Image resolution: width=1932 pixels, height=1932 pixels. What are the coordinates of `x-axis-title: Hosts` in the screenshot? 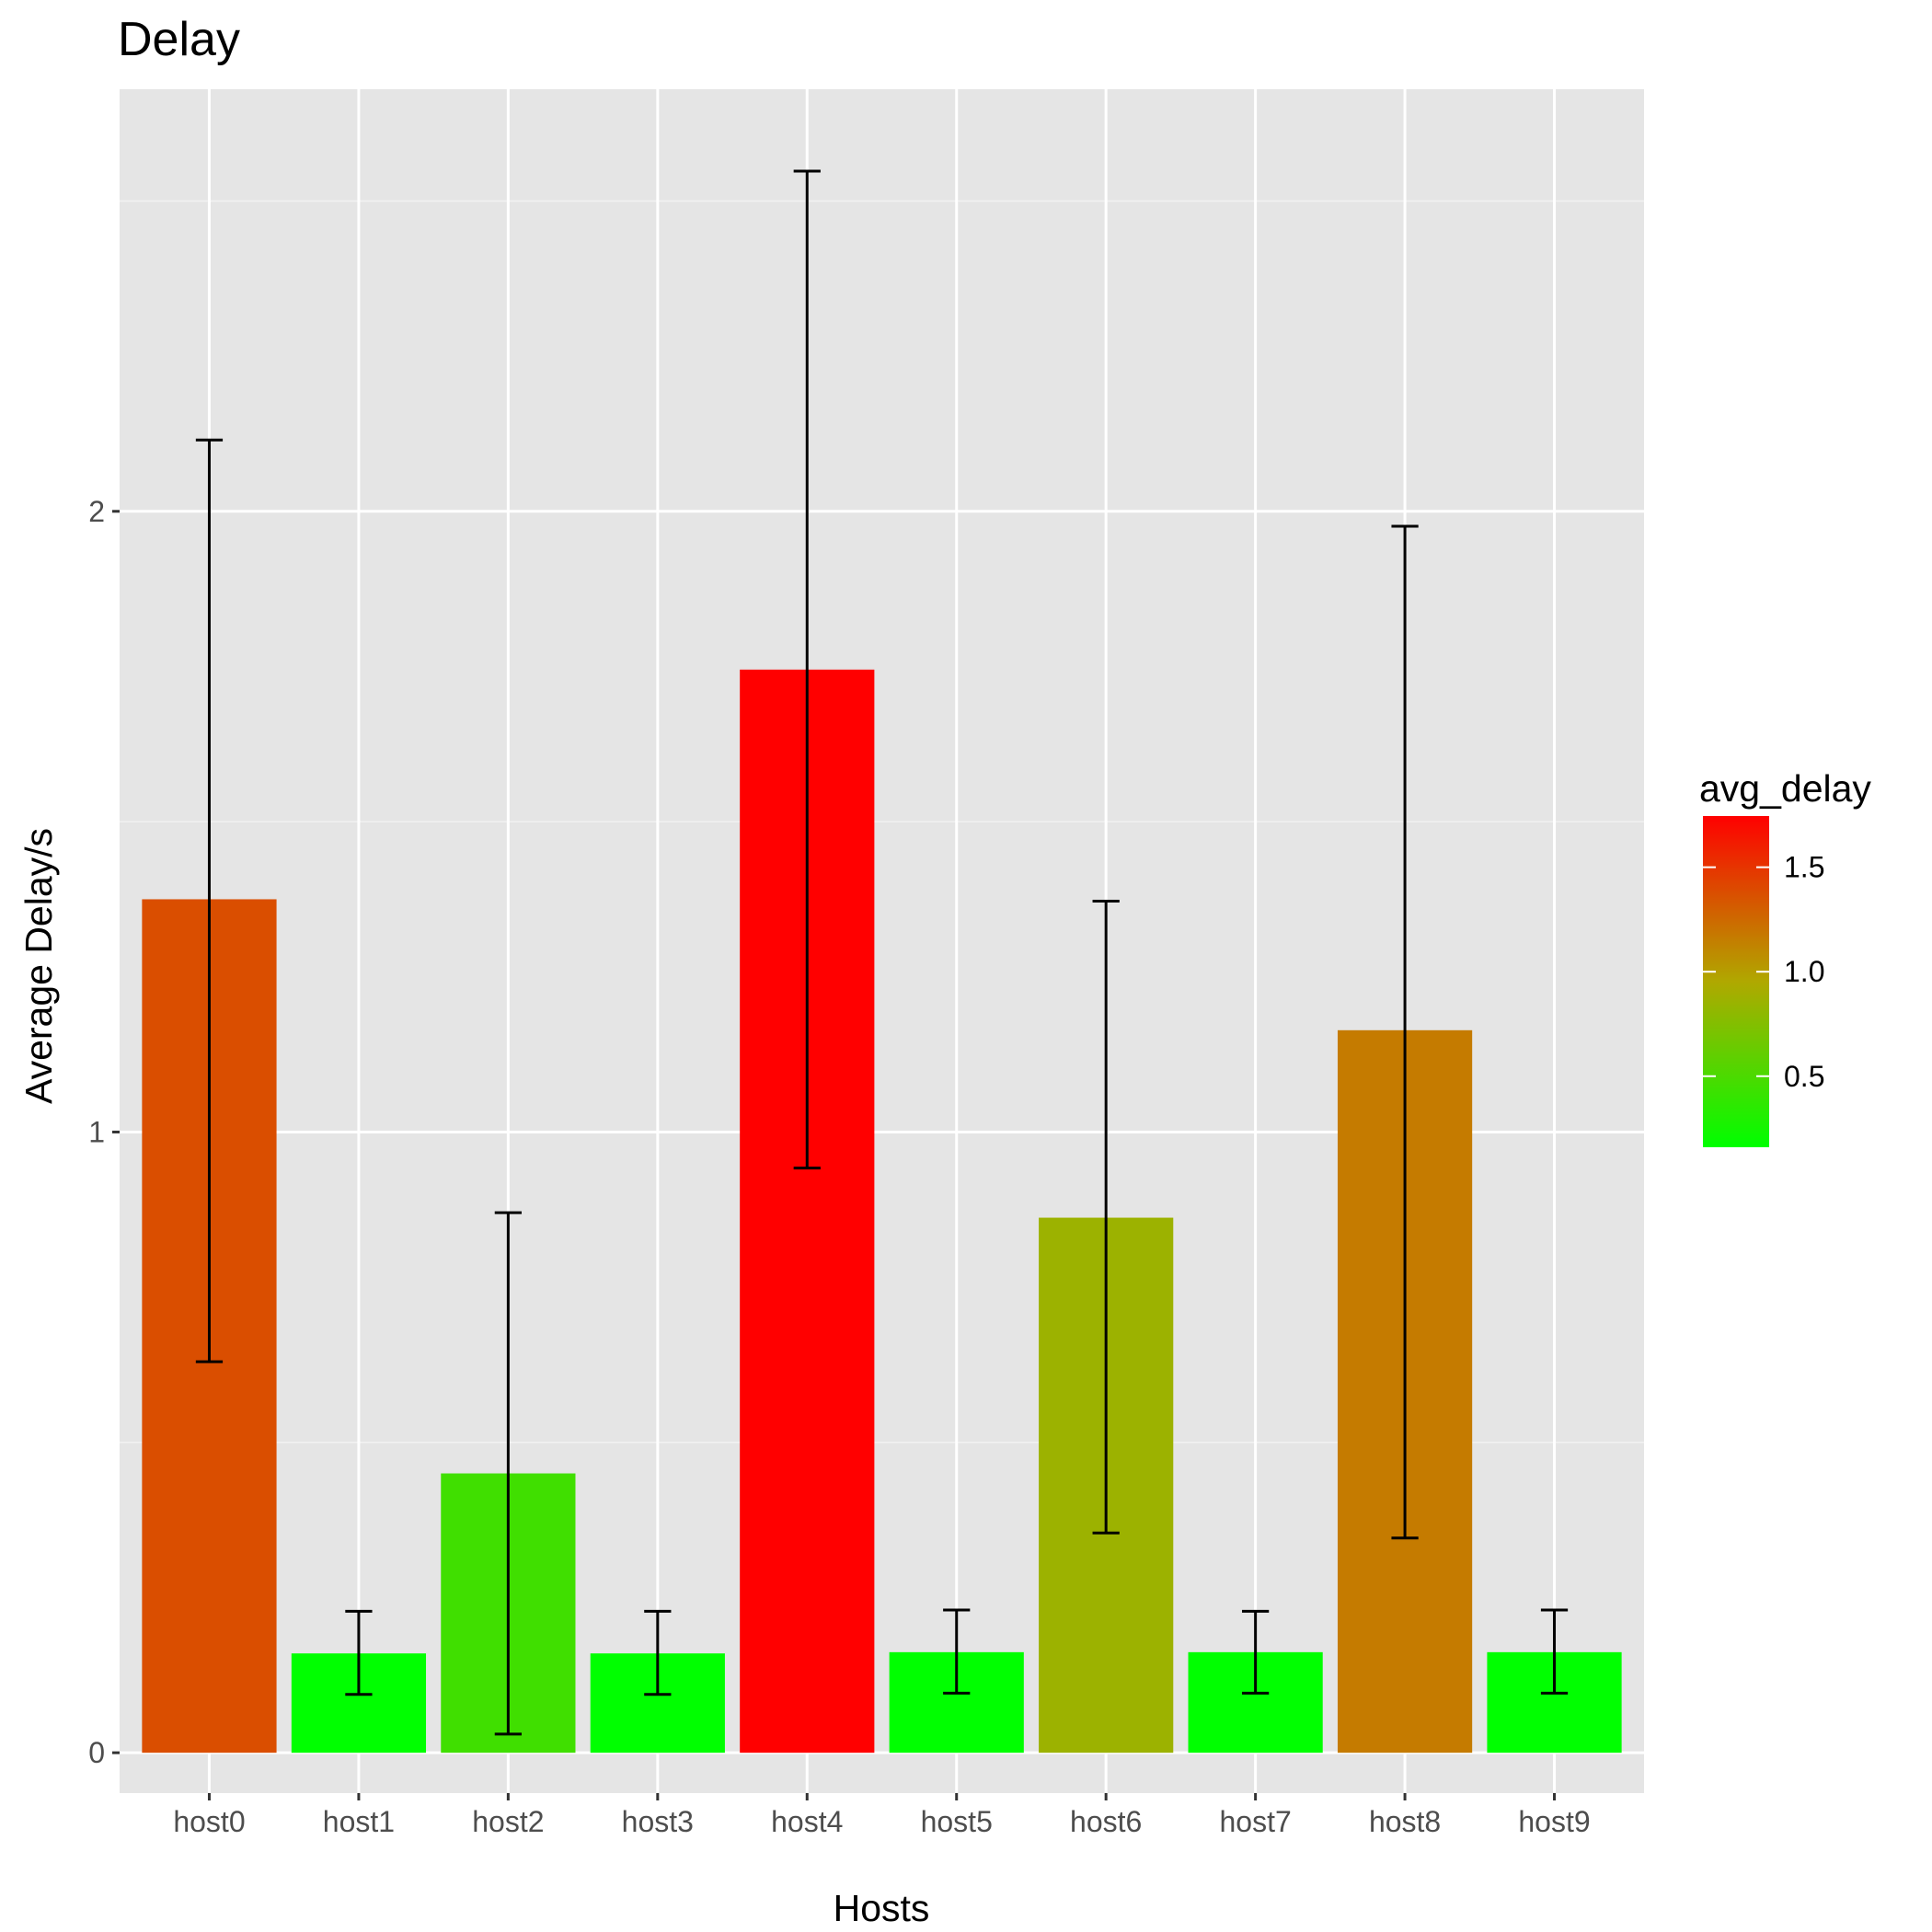 It's located at (882, 1908).